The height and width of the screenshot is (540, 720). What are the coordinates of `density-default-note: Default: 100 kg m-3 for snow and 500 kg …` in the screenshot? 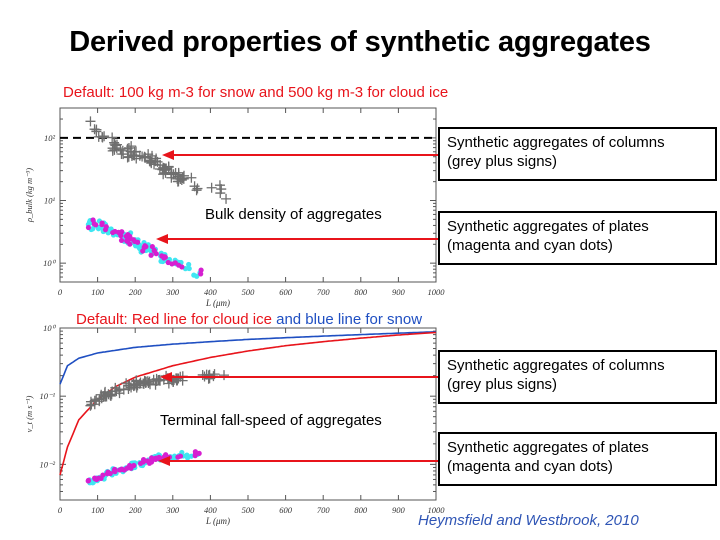 It's located at (256, 92).